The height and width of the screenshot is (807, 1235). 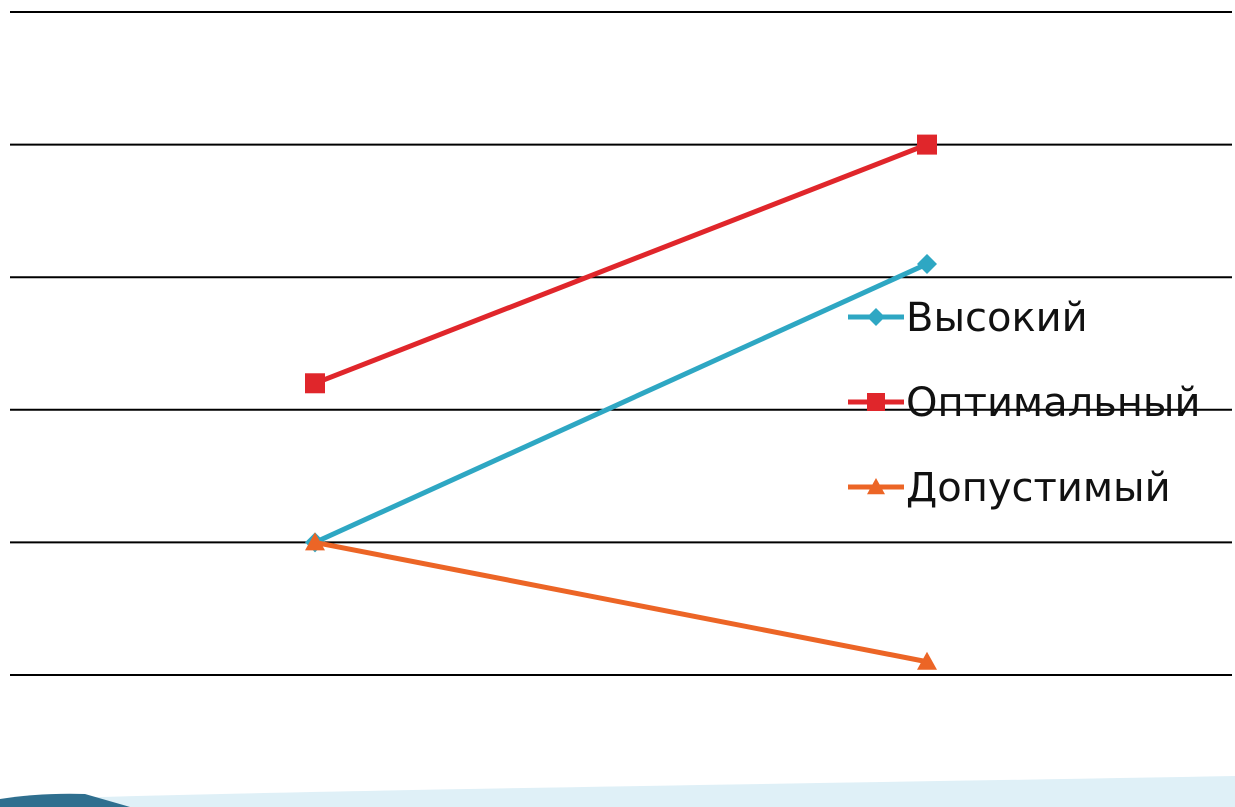 I want to click on legend-label: Оптимальный, so click(x=1053, y=403).